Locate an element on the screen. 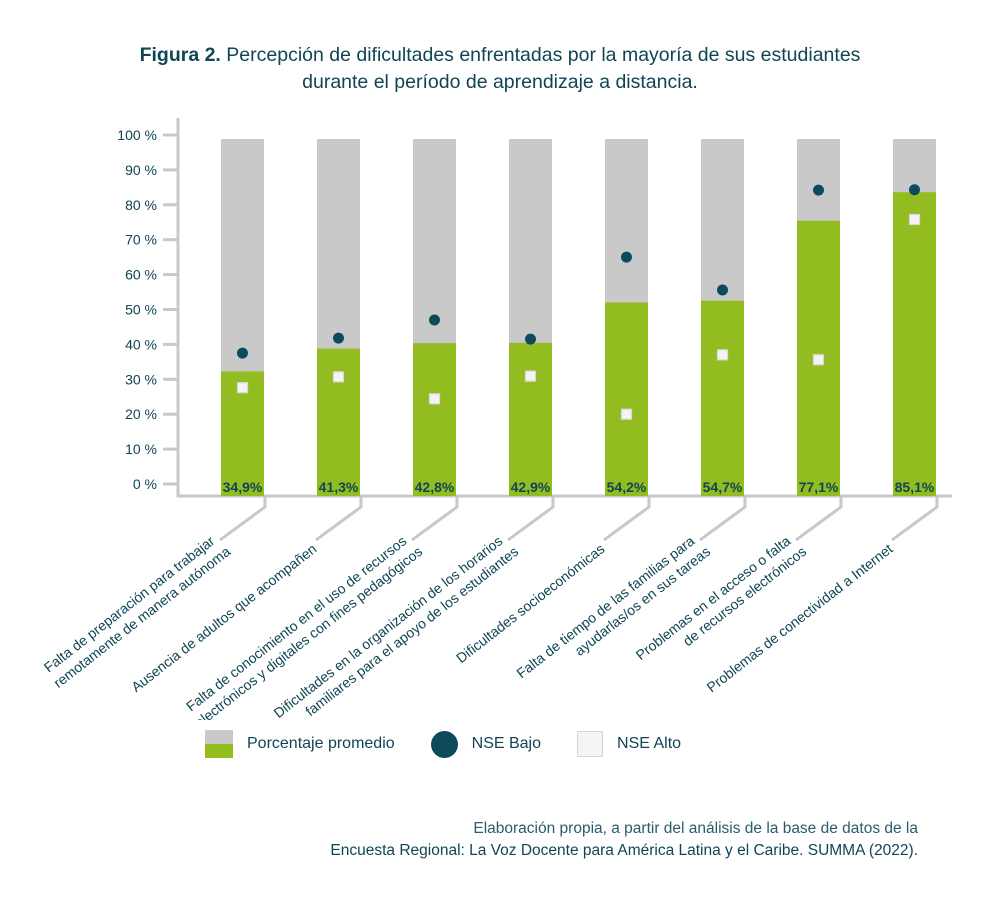 The image size is (1000, 904). legend-item-nse-alto: NSE Alto is located at coordinates (629, 744).